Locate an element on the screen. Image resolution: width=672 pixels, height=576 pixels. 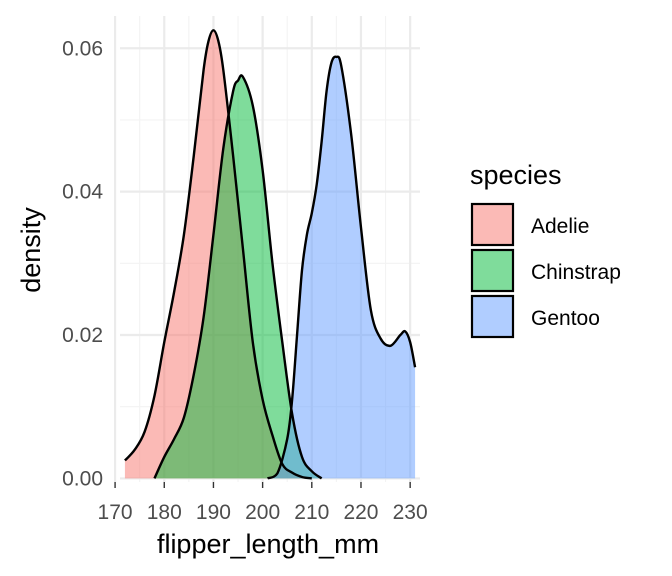
legend: species Adelie Chinstrap Gentoo is located at coordinates (545, 249).